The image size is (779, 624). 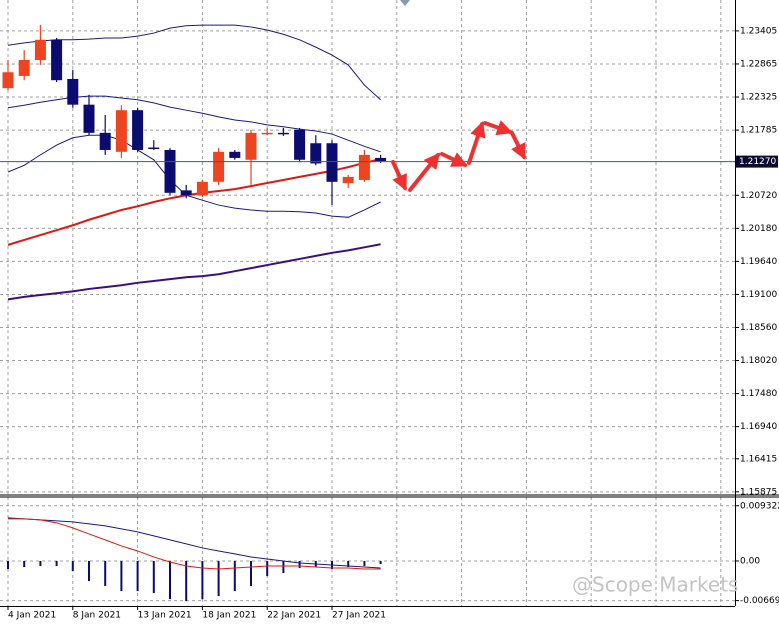 I want to click on y-tick-label: 0.00, so click(x=750, y=561).